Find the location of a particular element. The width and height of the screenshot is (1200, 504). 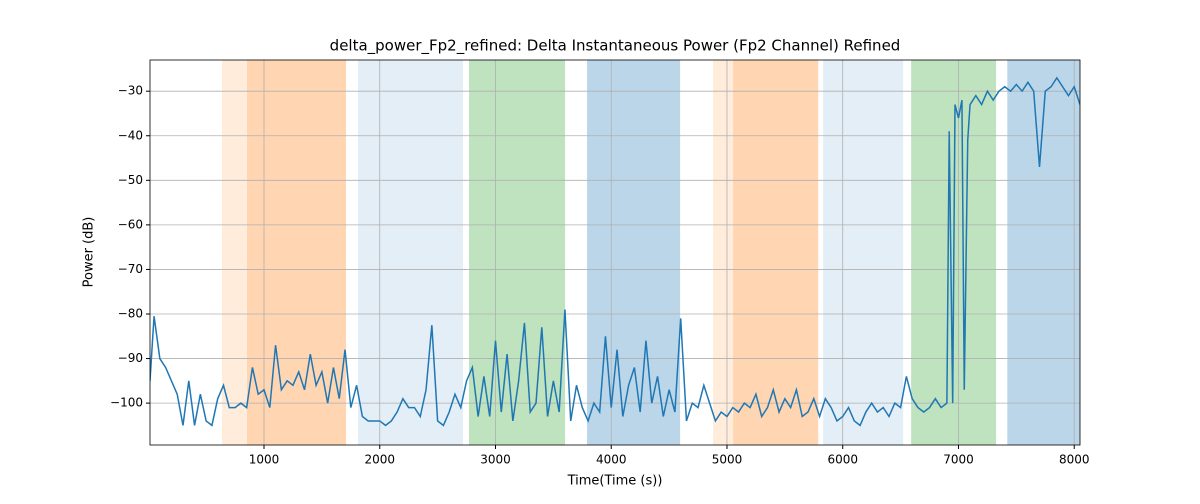

x-tick-label: 6000 is located at coordinates (842, 460).